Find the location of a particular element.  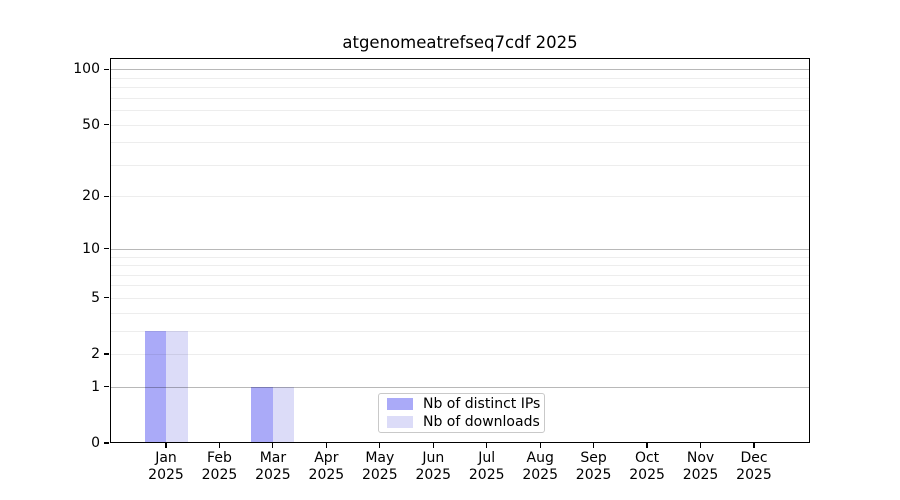

bar-downloads-mar is located at coordinates (283, 414).